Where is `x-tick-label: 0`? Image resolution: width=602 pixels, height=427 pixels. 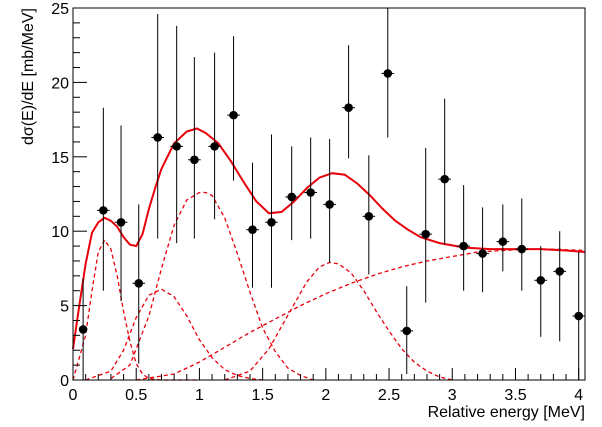
x-tick-label: 0 is located at coordinates (73, 395).